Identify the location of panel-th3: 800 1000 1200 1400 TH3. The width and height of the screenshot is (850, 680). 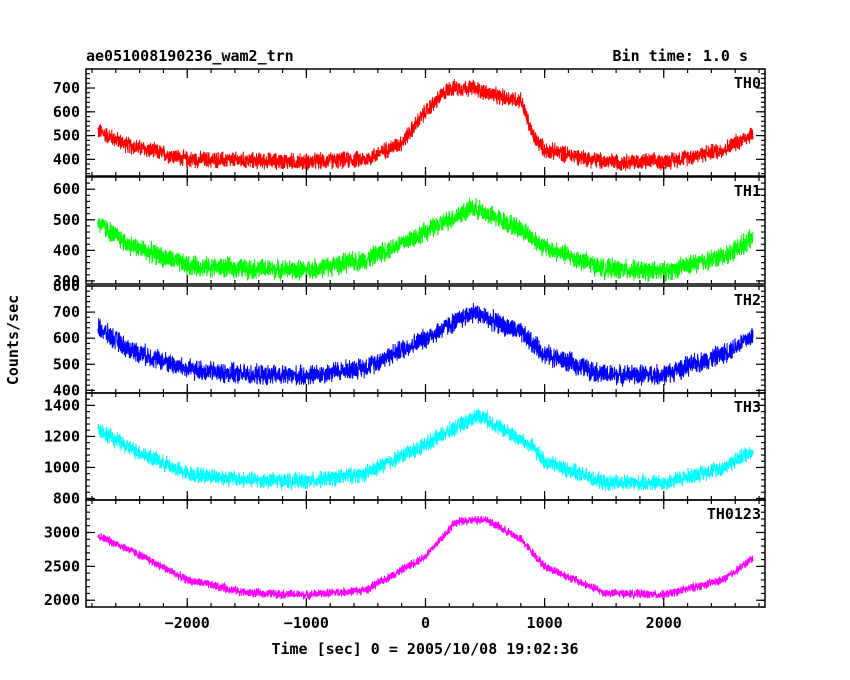
(405, 449).